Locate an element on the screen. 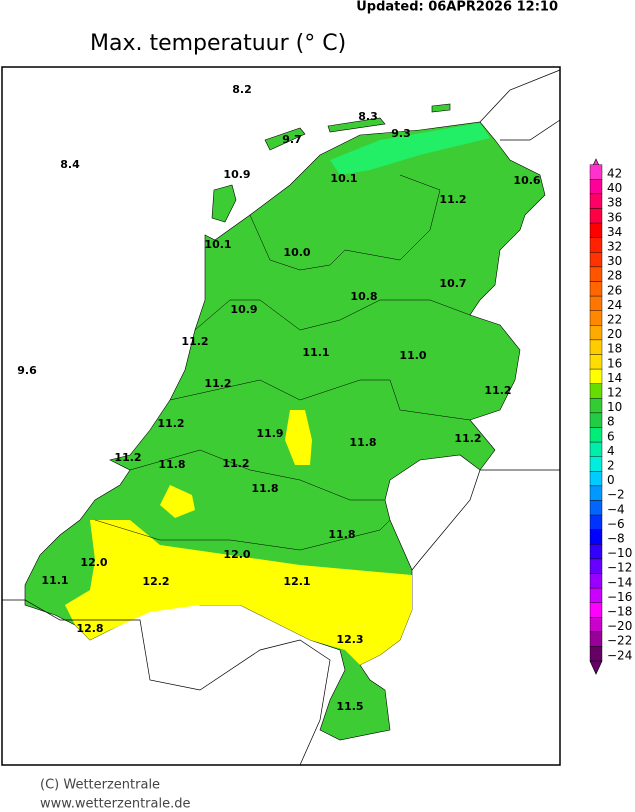 This screenshot has width=635, height=812. colorbar-bottom is located at coordinates (596, 667).